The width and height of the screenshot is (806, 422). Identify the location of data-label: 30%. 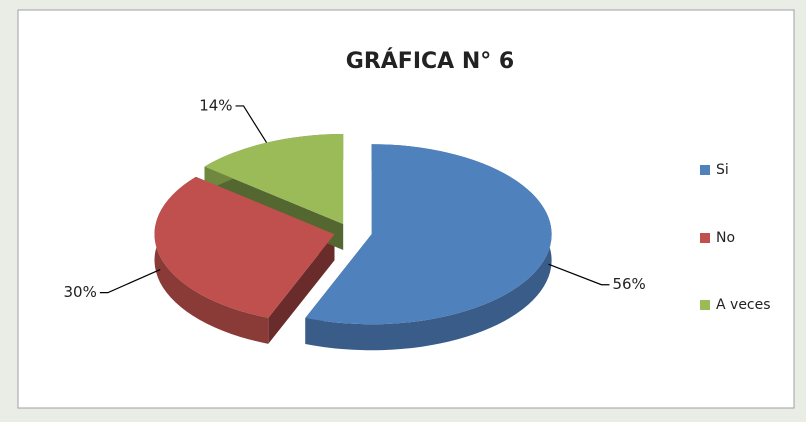
(80, 292).